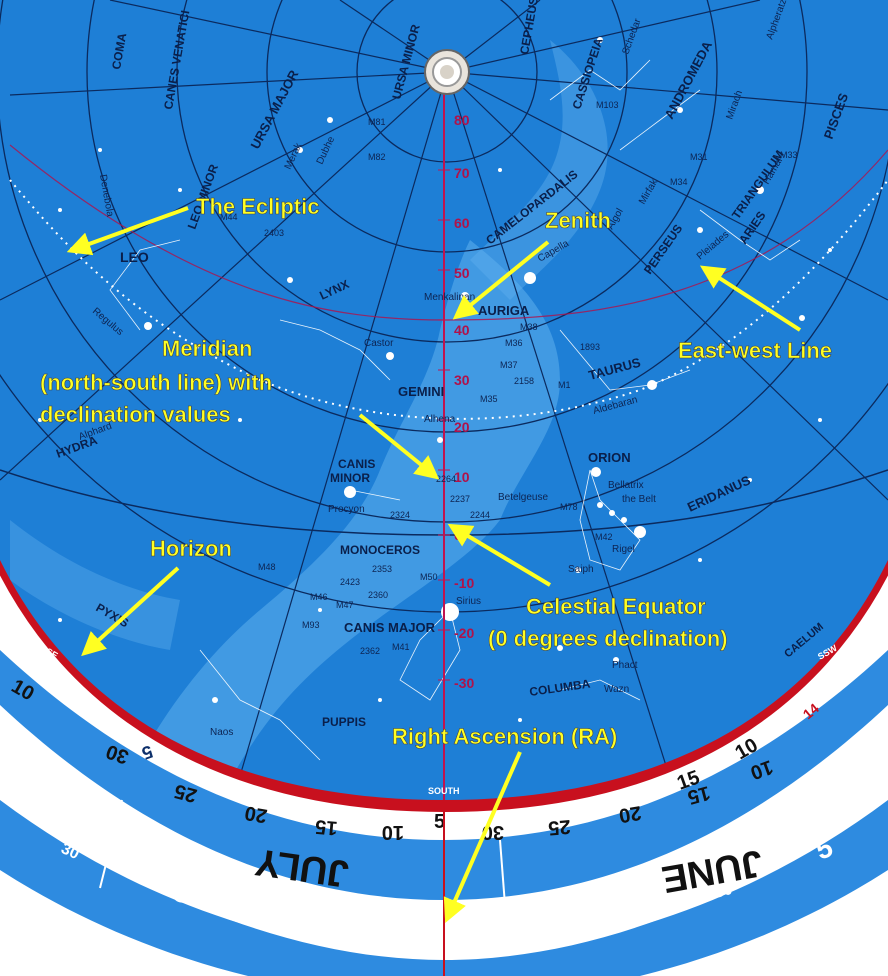 The width and height of the screenshot is (888, 976). I want to click on dec-label: 80, so click(462, 120).